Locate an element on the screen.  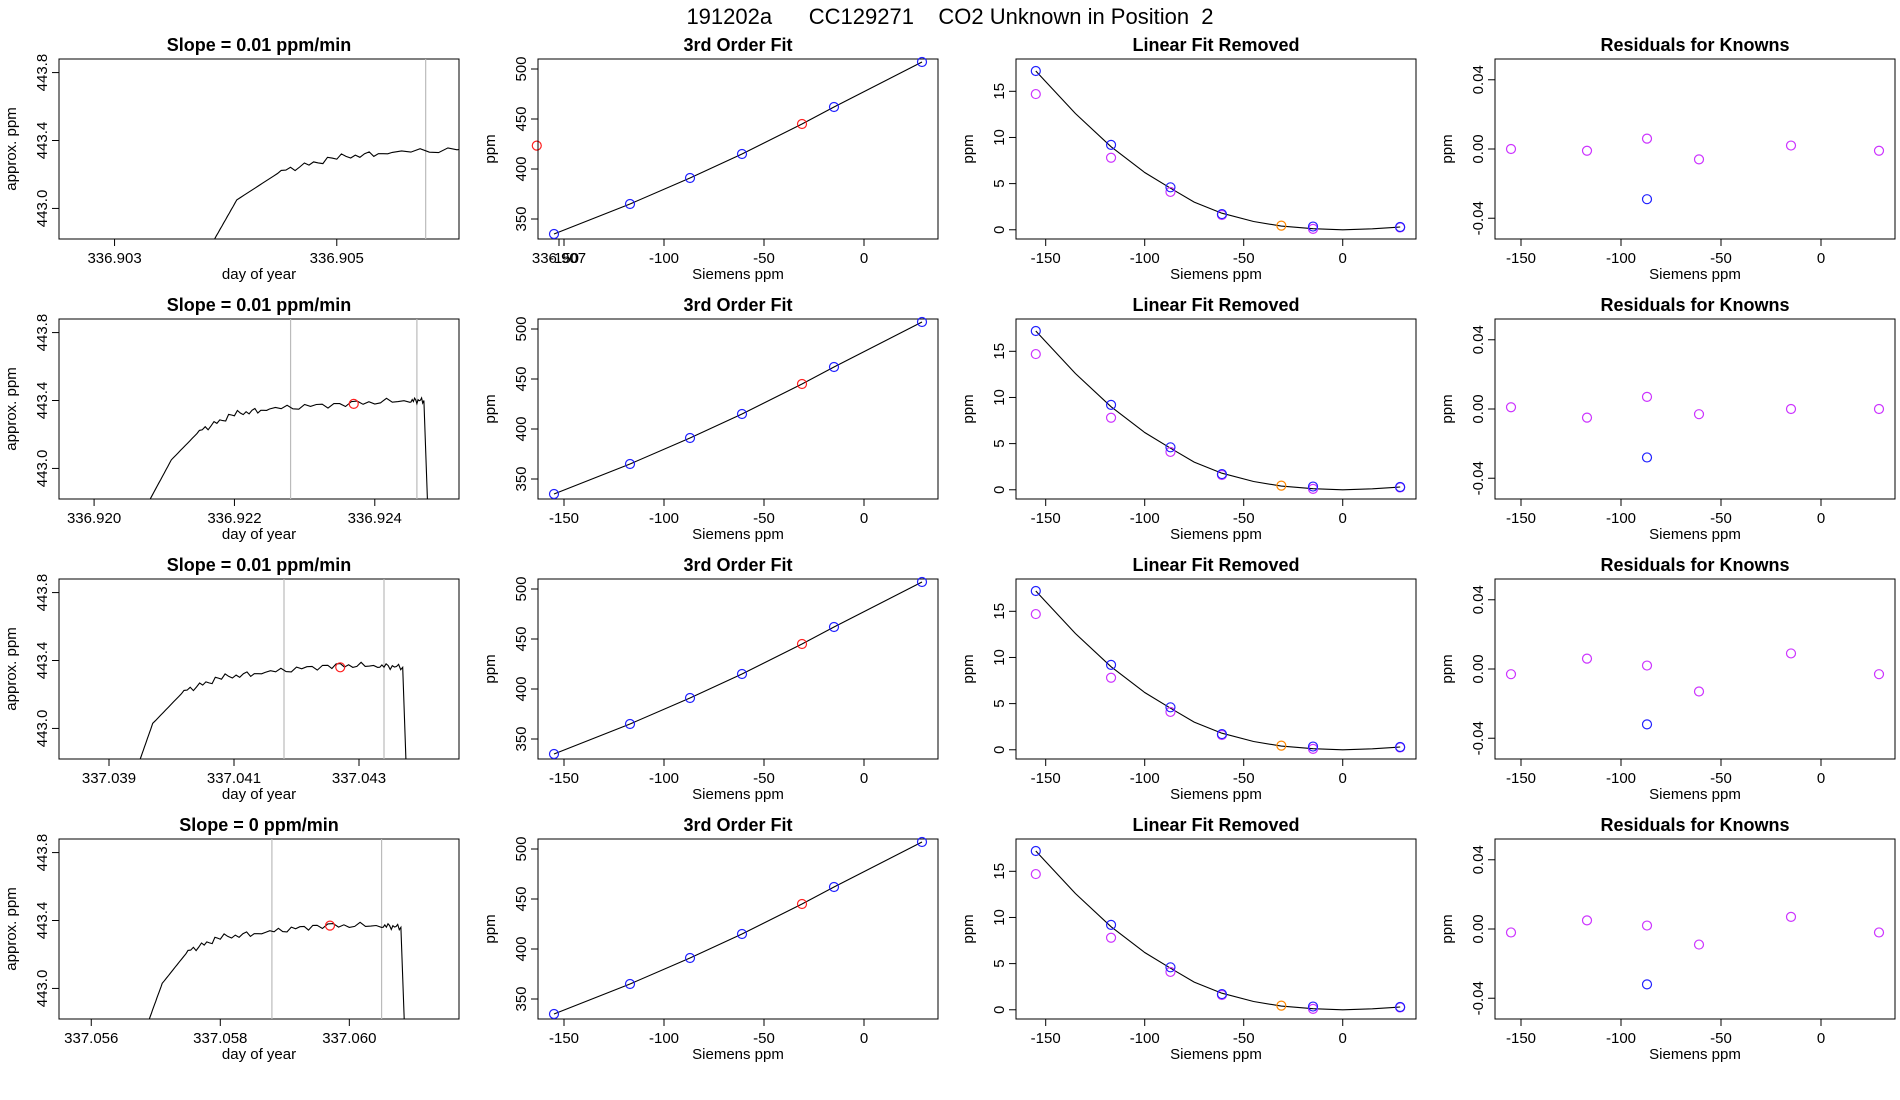
y-tick-label: 0.00 is located at coordinates (1478, 148).